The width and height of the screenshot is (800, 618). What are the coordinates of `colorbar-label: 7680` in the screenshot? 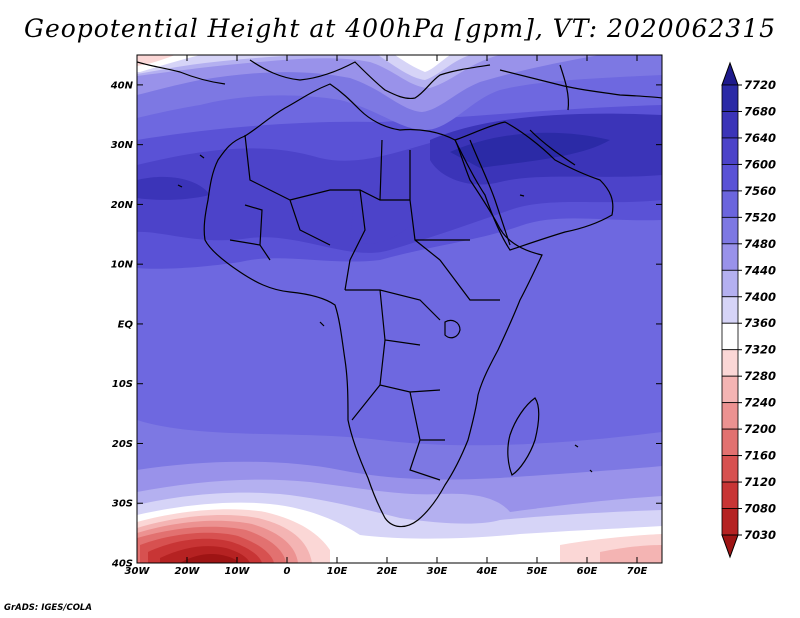 It's located at (760, 111).